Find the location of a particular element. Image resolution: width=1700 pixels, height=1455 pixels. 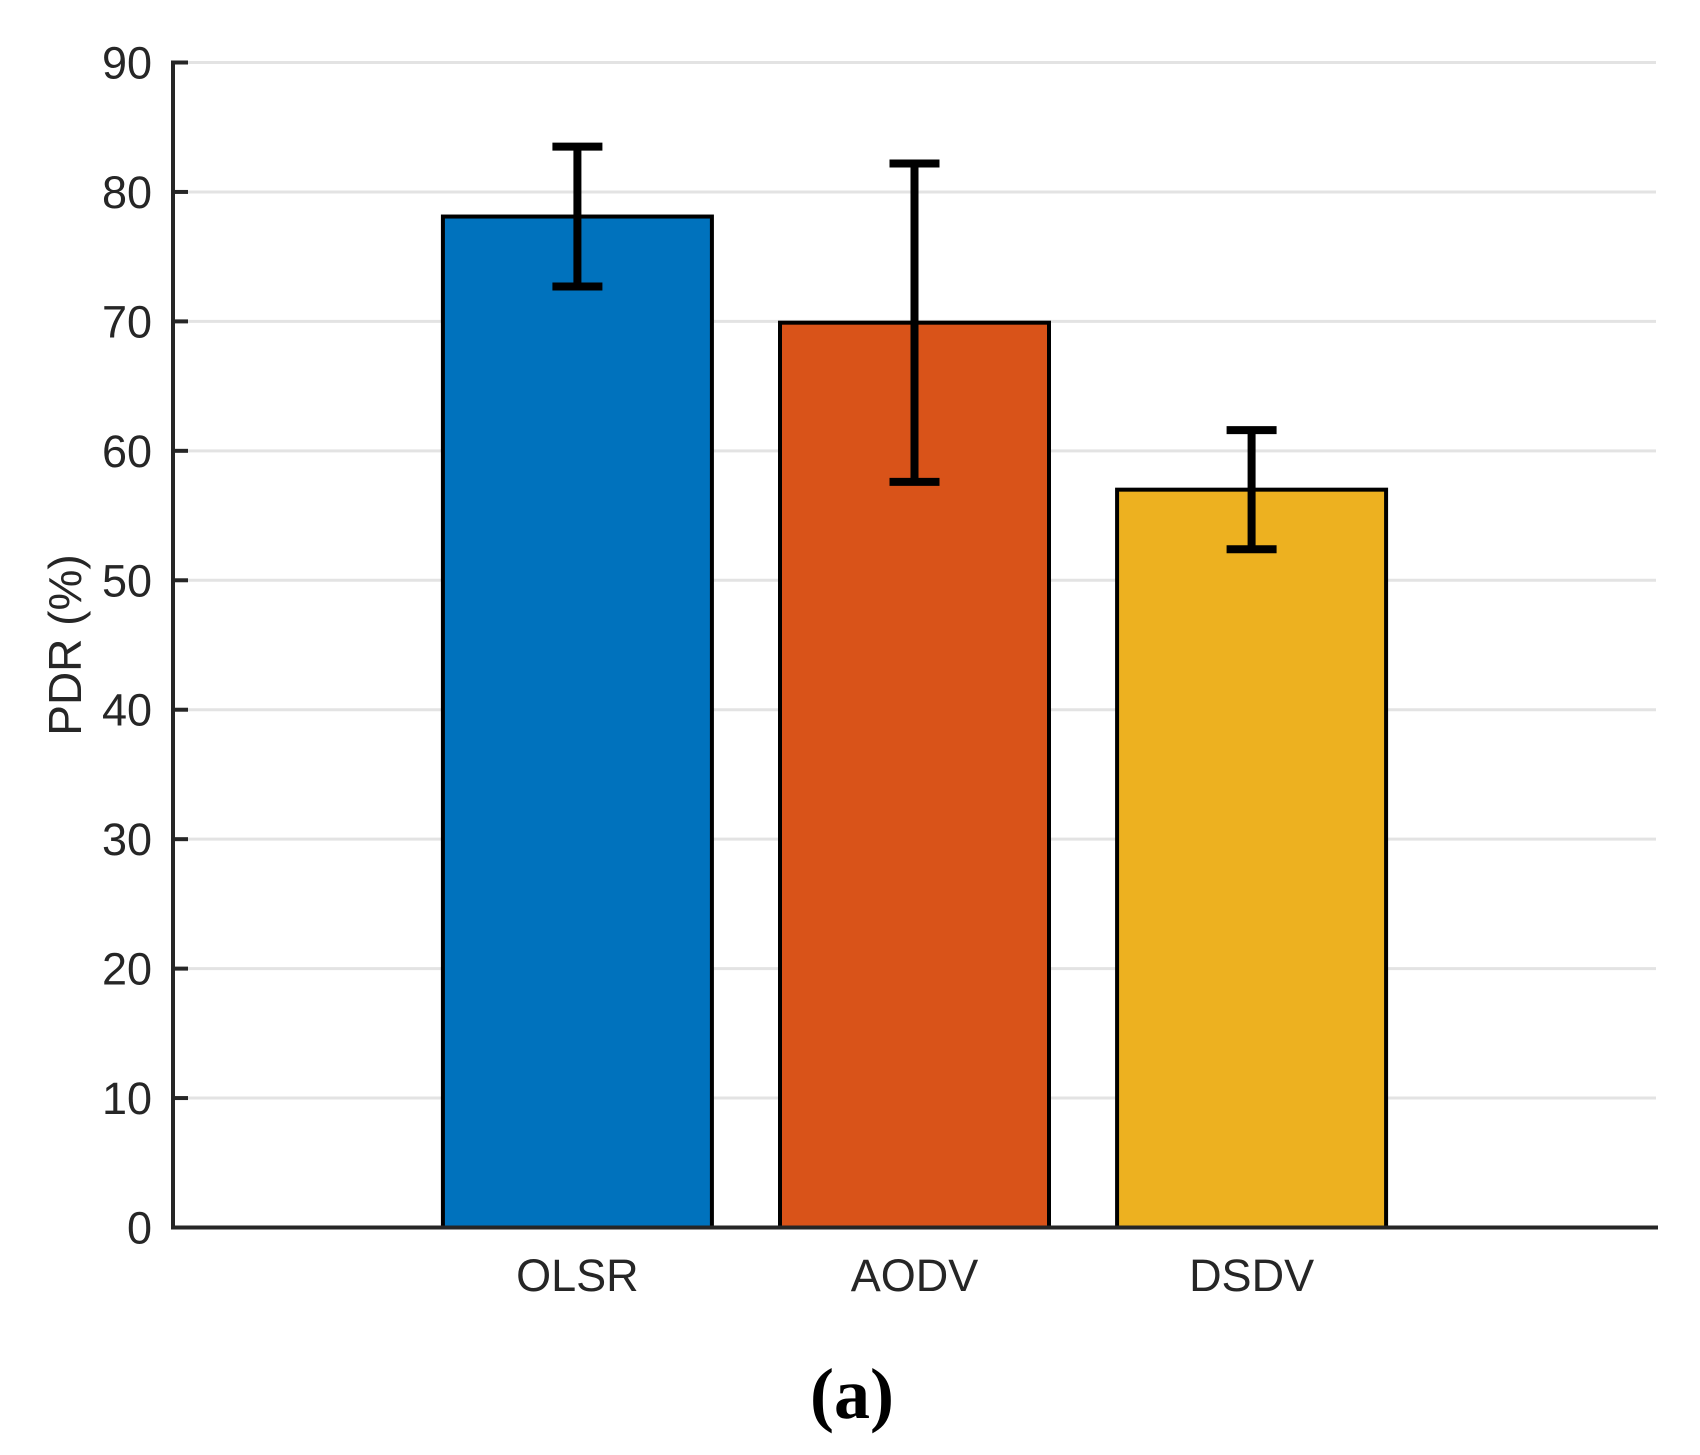

y-tick-label-80: 80 is located at coordinates (127, 192).